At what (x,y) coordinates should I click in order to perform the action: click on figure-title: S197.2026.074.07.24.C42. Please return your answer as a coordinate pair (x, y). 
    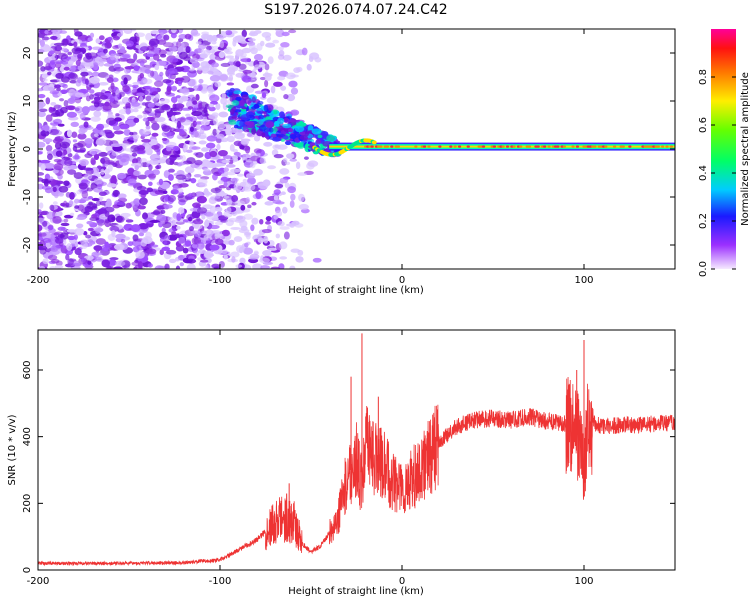
    Looking at the image, I should click on (355, 10).